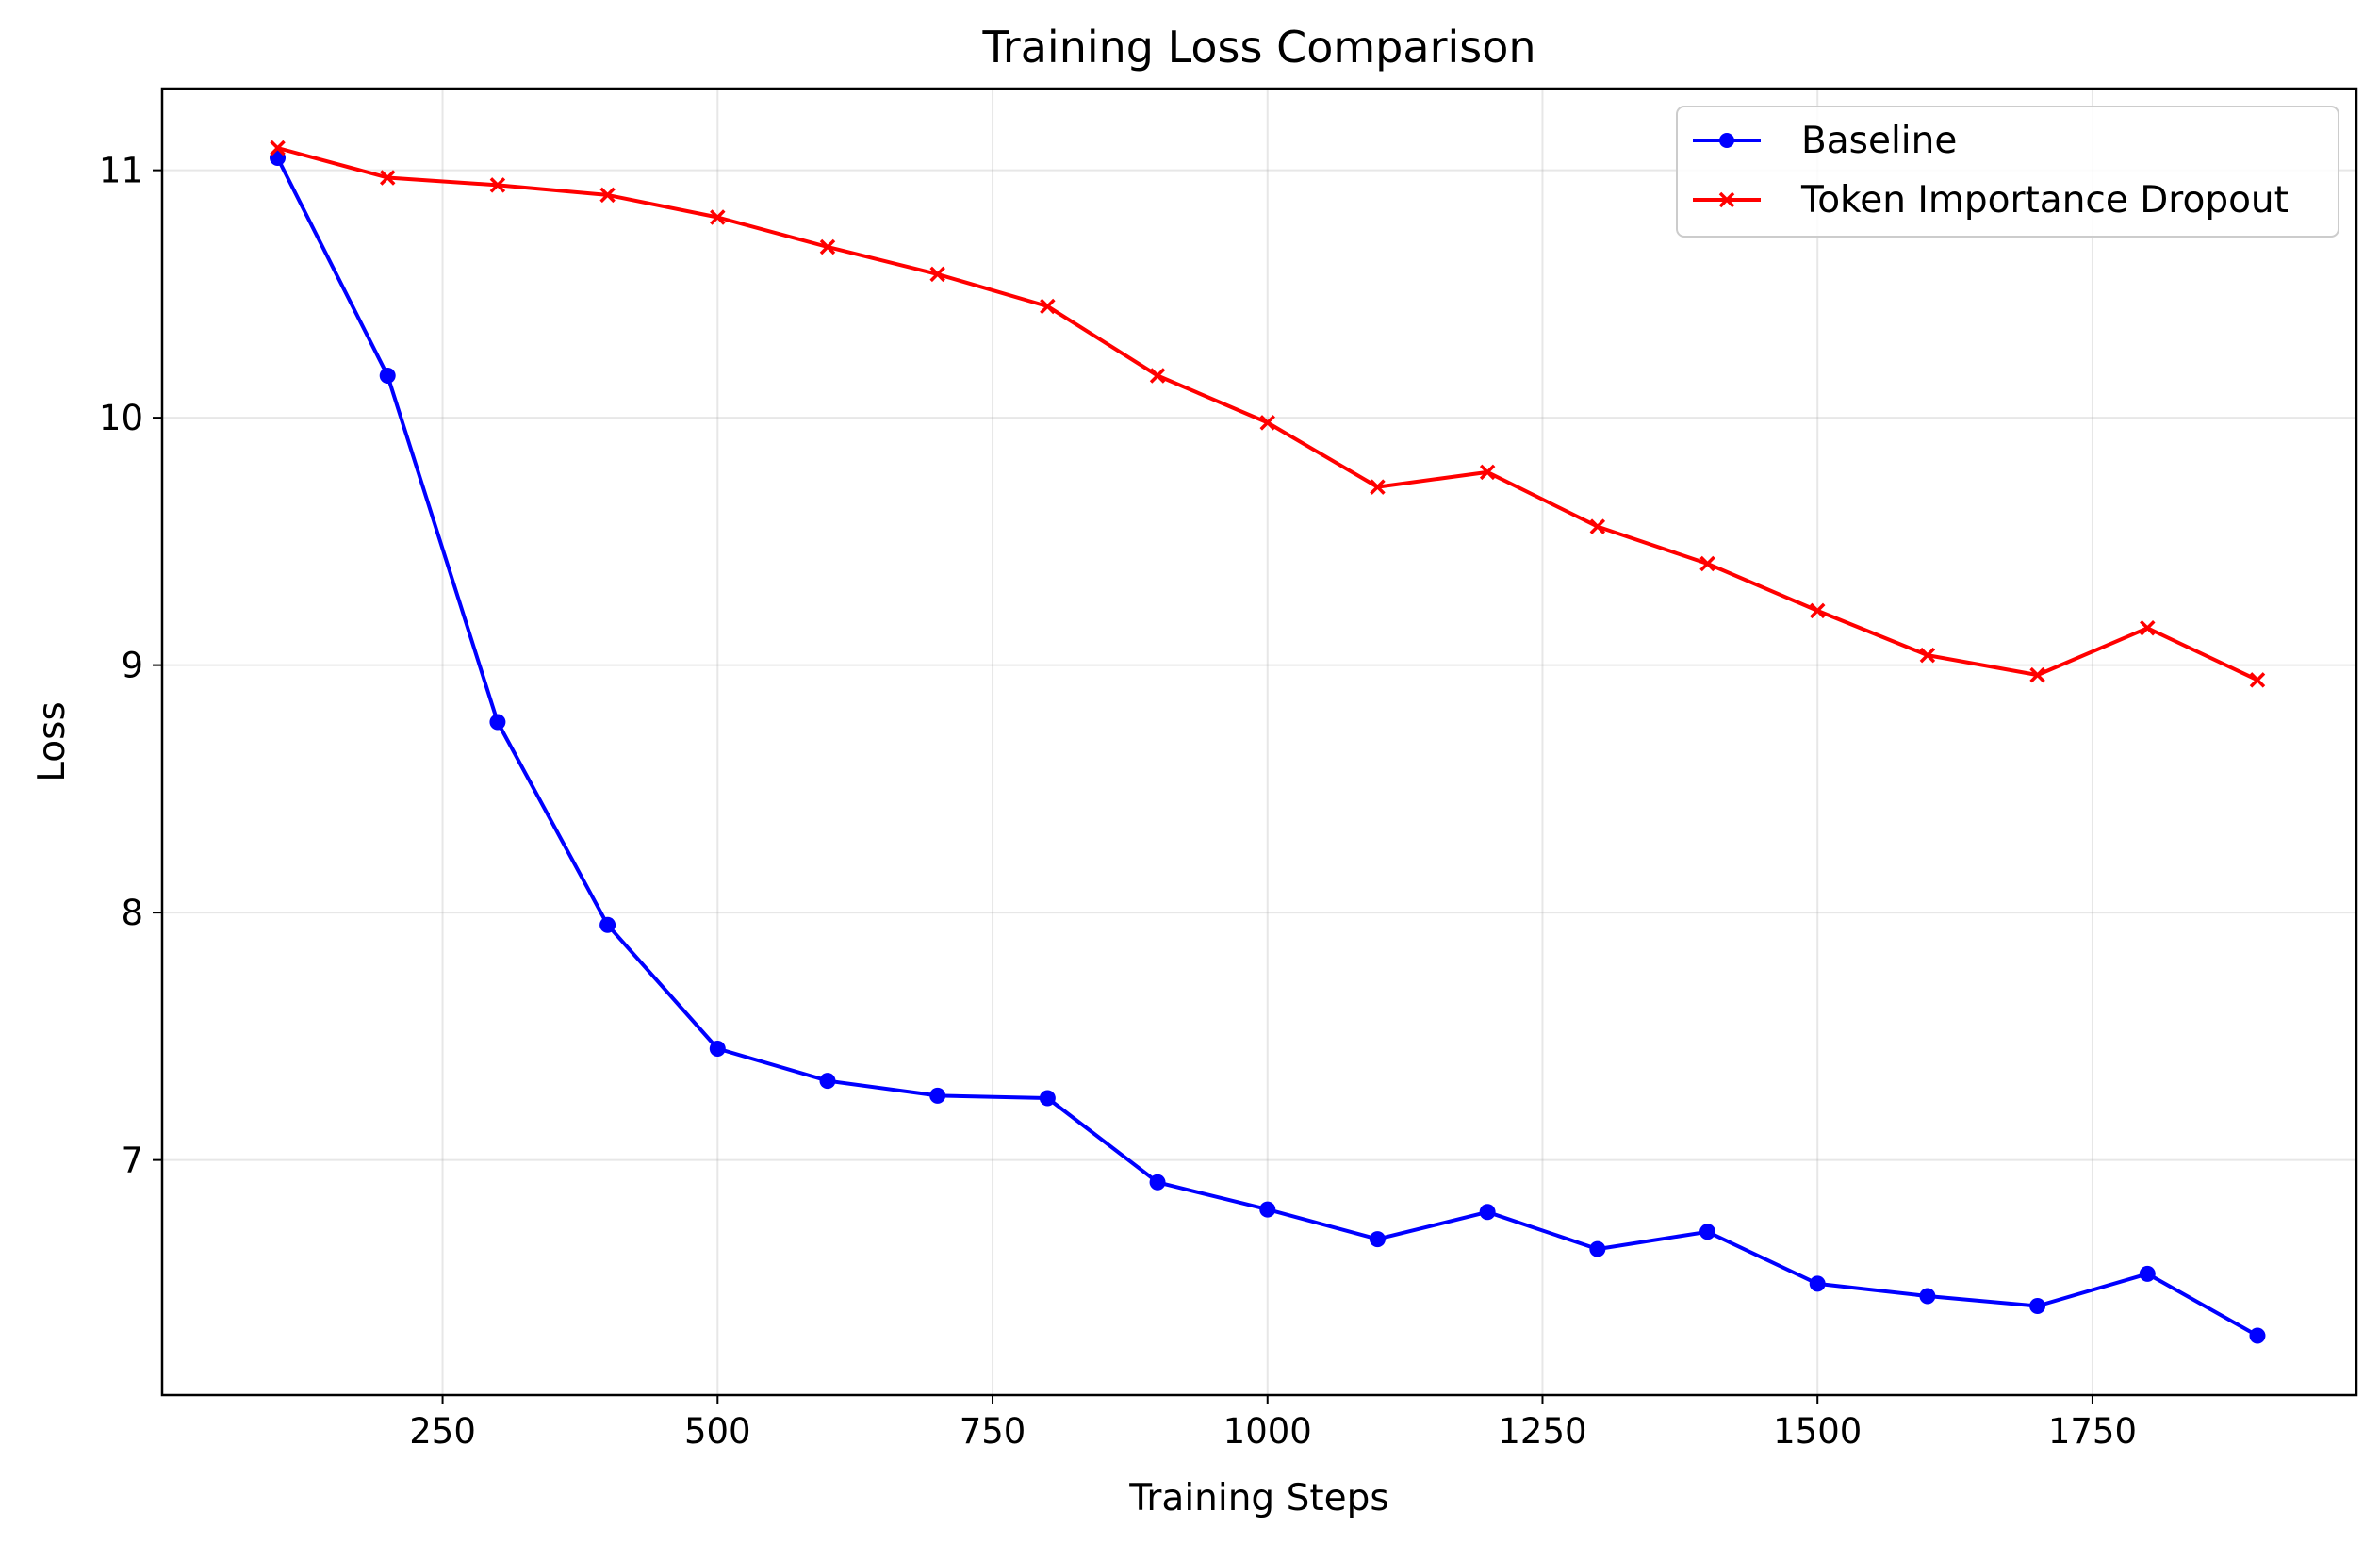  Describe the element at coordinates (121, 171) in the screenshot. I see `y-tick-label: 11` at that location.